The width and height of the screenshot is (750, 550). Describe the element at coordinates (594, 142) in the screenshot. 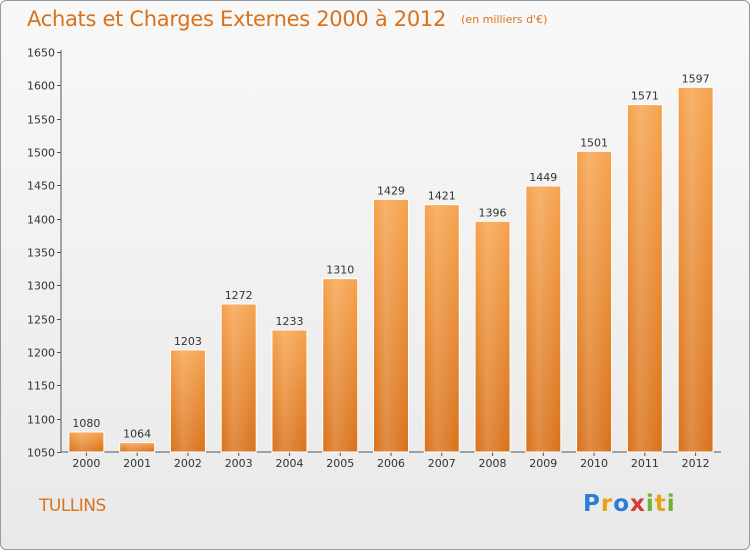

I see `data-label: 1501` at that location.